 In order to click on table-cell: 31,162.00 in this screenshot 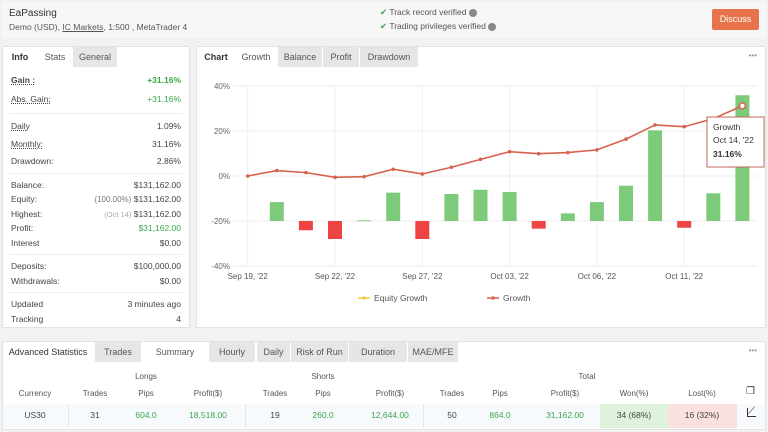, I will do `click(565, 415)`.